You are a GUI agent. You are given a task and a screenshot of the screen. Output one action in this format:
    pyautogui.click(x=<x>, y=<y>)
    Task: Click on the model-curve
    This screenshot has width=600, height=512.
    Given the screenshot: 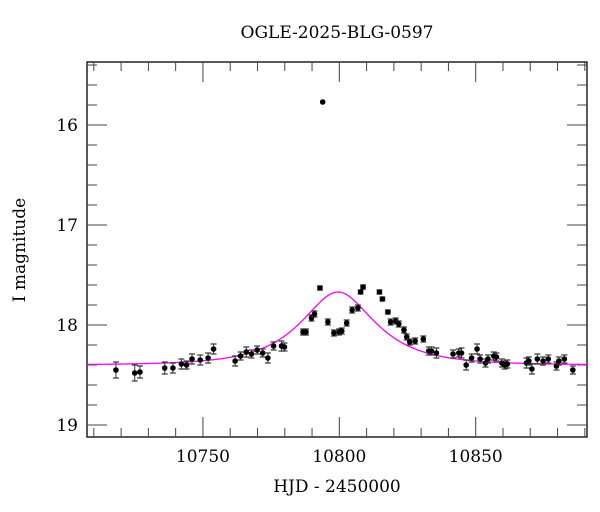 What is the action you would take?
    pyautogui.click(x=337, y=328)
    